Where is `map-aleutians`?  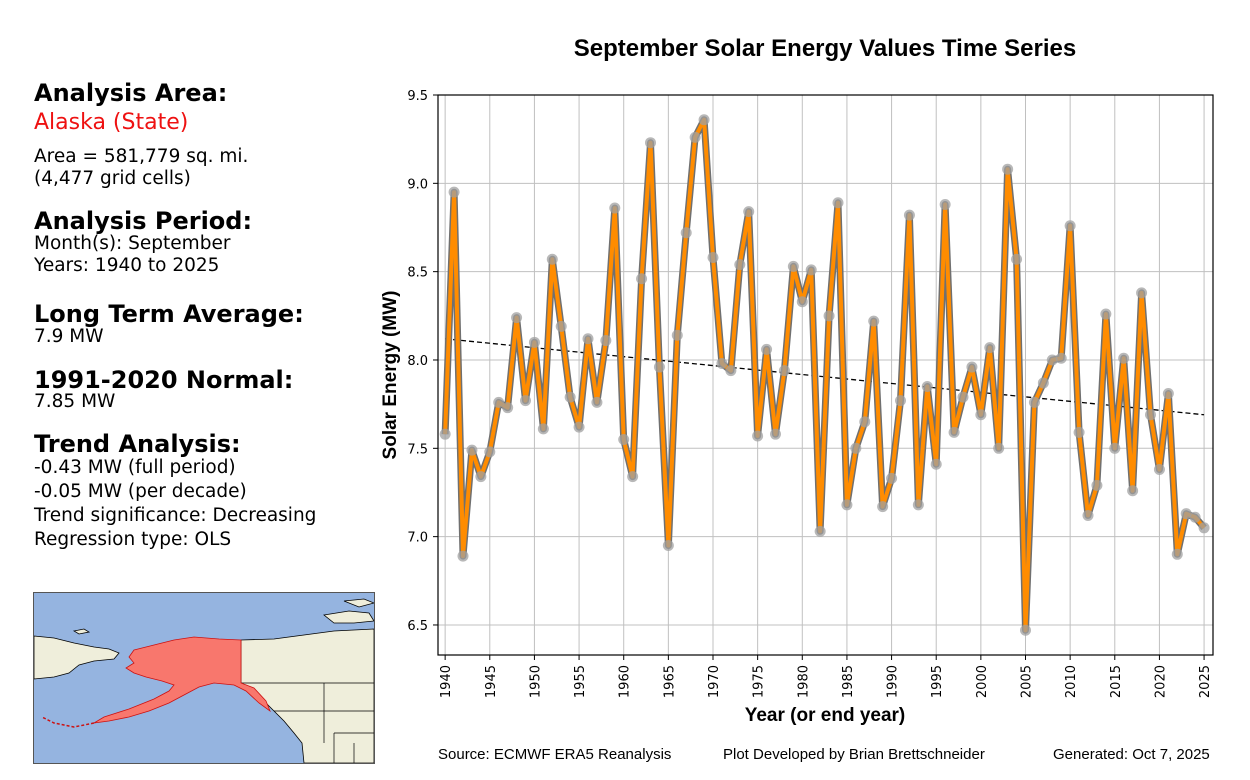 map-aleutians is located at coordinates (68, 722).